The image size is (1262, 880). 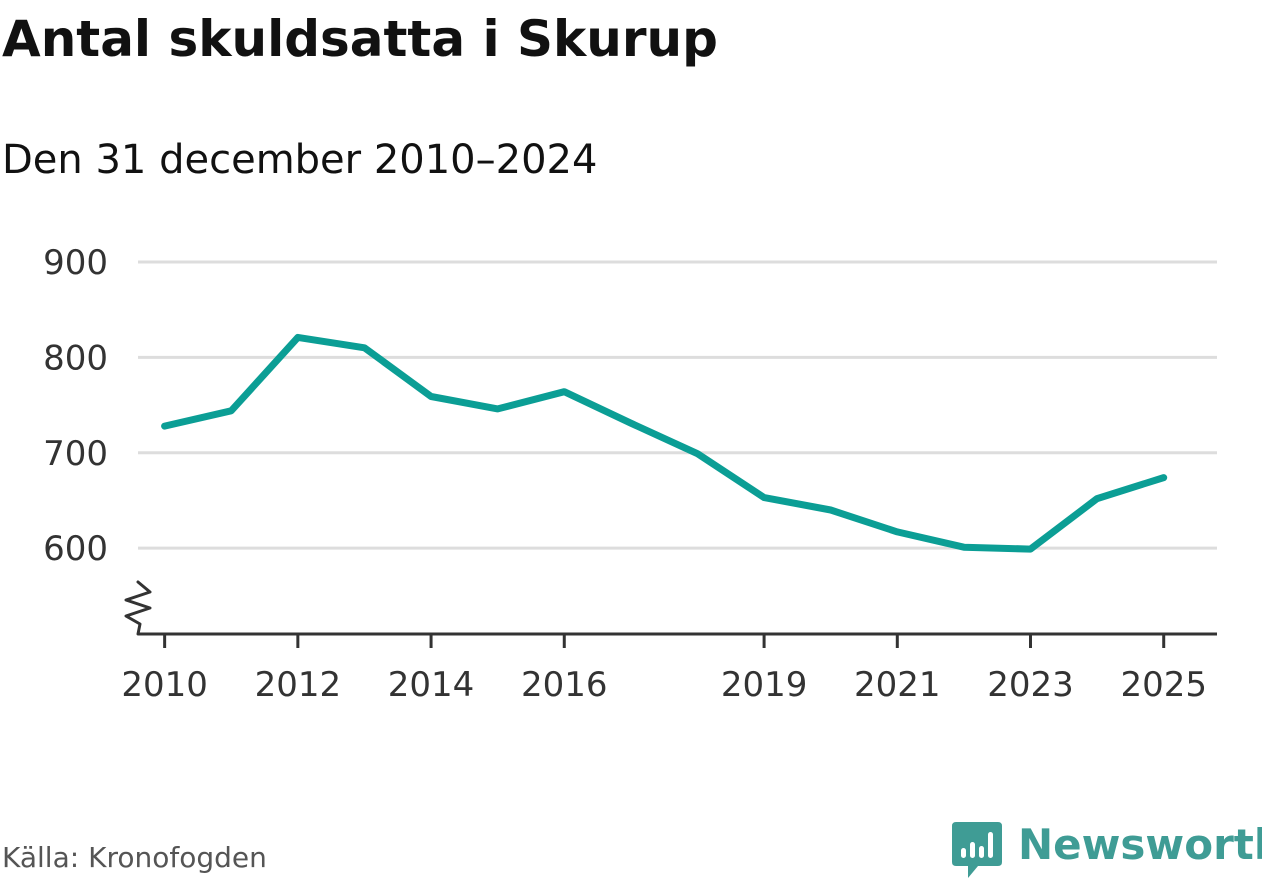 What do you see at coordinates (431, 685) in the screenshot?
I see `x-tick-label-2014: 2014` at bounding box center [431, 685].